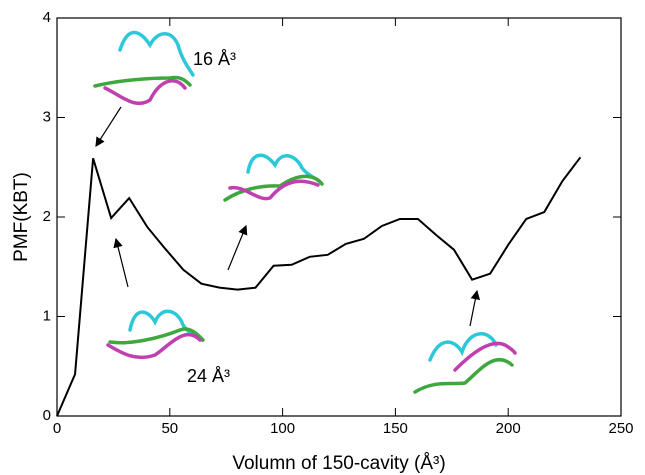 This screenshot has width=645, height=475. I want to click on y-axis-label: PMF(KBT), so click(21, 217).